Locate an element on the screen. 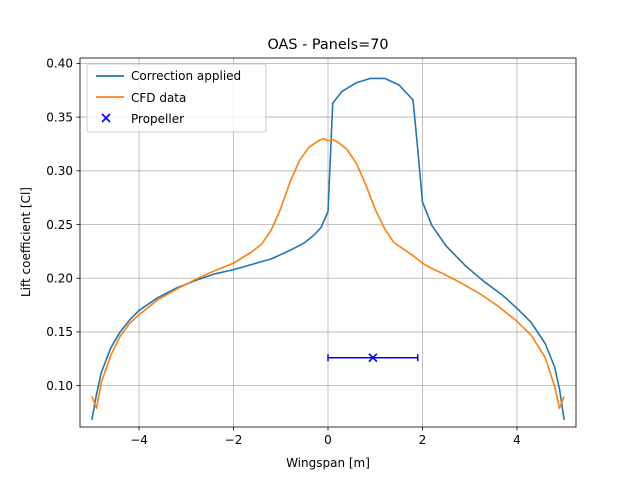 The image size is (640, 480). legend-box is located at coordinates (176, 98).